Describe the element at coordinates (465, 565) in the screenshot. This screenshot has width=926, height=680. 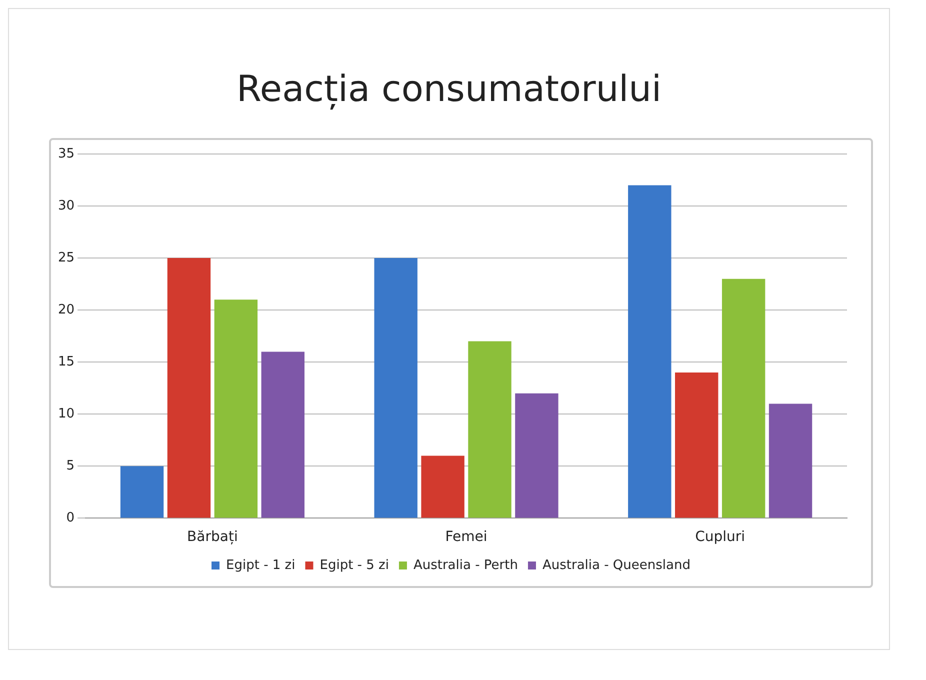
I see `legend-label: Australia - Perth` at that location.